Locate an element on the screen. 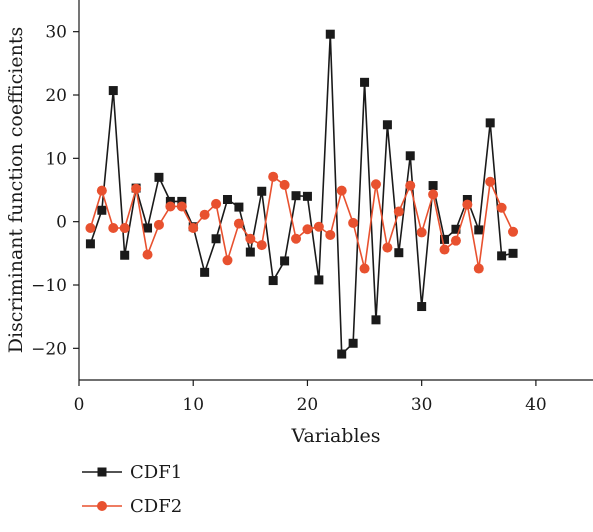 The width and height of the screenshot is (593, 532). y-tick-label: 20 is located at coordinates (56, 96).